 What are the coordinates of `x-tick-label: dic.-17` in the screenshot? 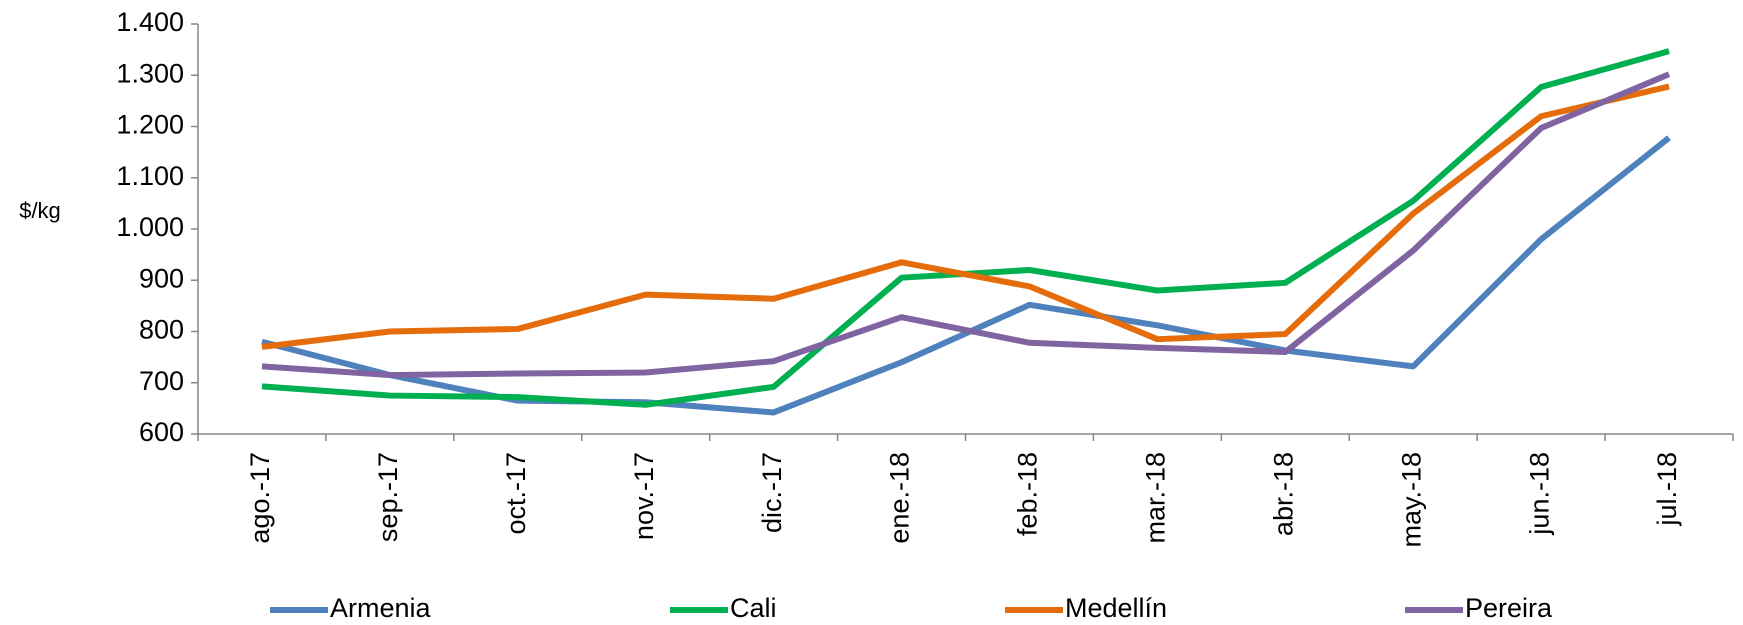 It's located at (772, 492).